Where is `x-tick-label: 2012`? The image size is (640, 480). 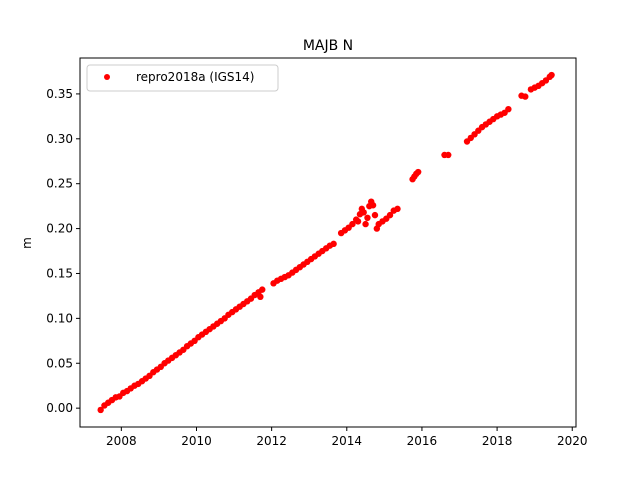
x-tick-label: 2012 is located at coordinates (271, 441).